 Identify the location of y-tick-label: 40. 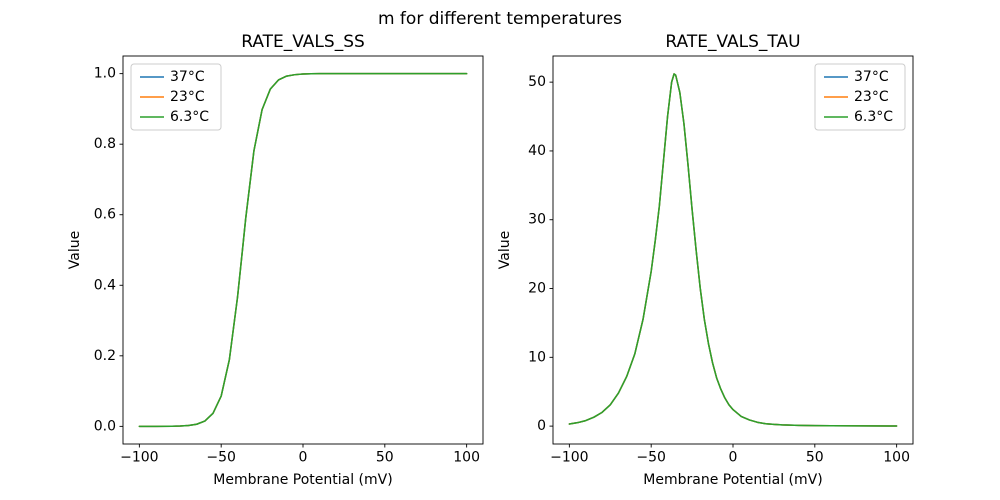
(537, 151).